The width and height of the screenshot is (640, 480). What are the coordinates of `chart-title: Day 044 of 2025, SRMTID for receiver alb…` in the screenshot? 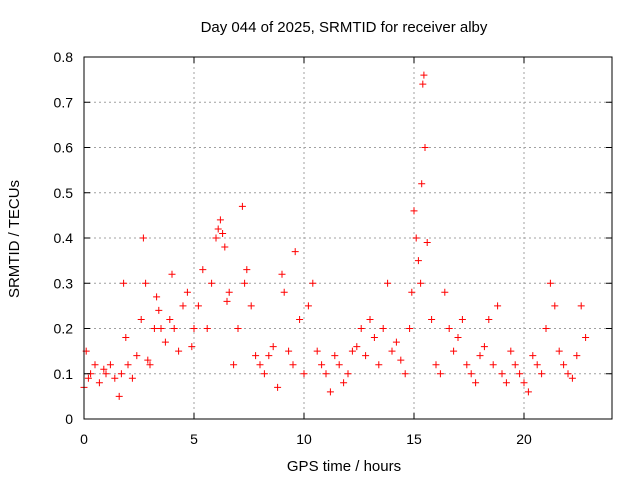 It's located at (344, 27).